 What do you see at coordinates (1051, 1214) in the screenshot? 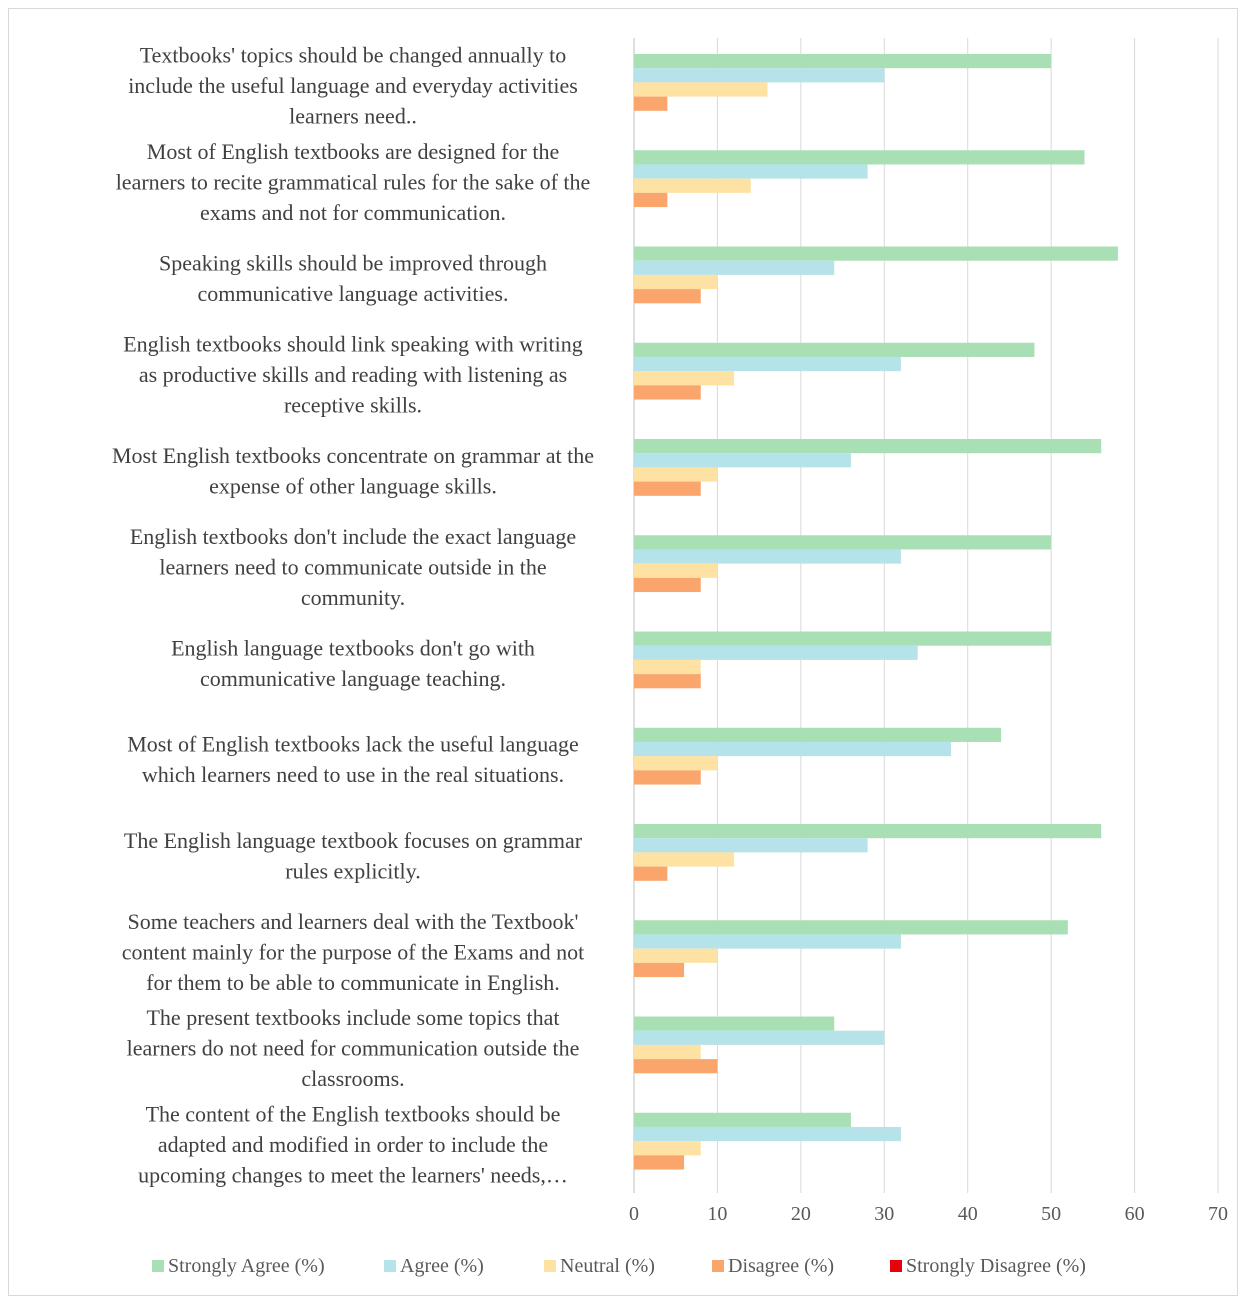
I see `x-tick-label: 50` at bounding box center [1051, 1214].